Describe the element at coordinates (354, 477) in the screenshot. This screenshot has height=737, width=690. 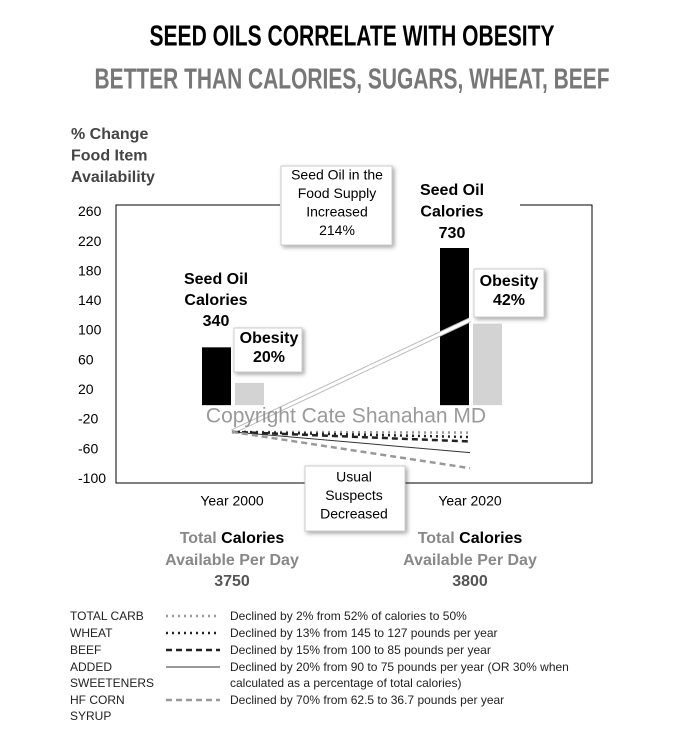
I see `annotation: Usual` at that location.